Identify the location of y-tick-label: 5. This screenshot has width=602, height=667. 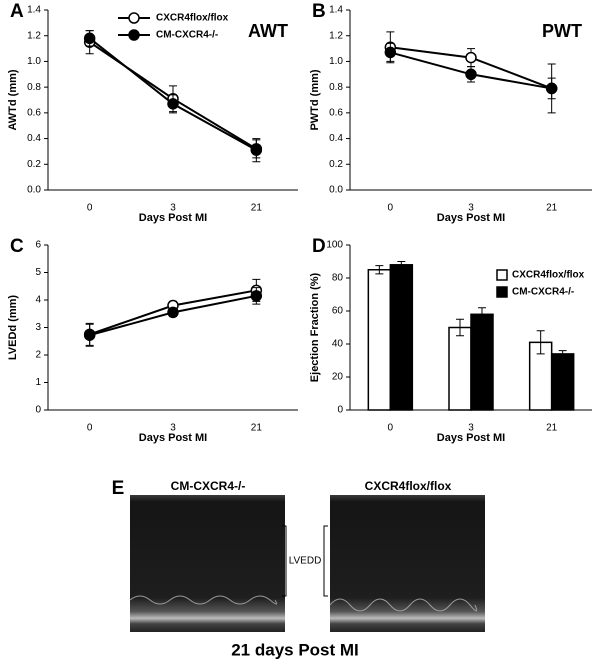
(38, 272).